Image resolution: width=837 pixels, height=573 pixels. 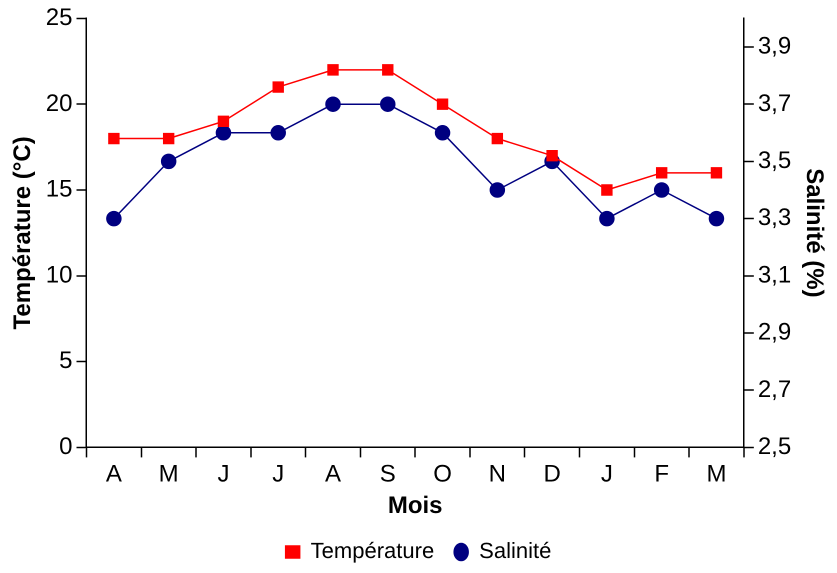 I want to click on legend-label: Salinité, so click(x=515, y=551).